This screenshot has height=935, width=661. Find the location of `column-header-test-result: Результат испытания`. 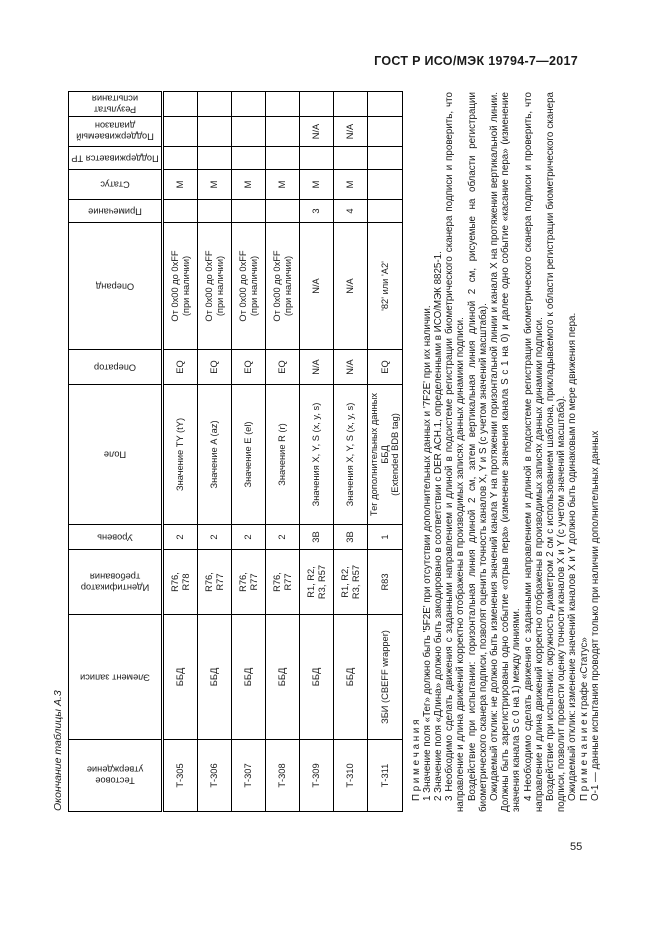

column-header-test-result: Результат испытания is located at coordinates (115, 104).